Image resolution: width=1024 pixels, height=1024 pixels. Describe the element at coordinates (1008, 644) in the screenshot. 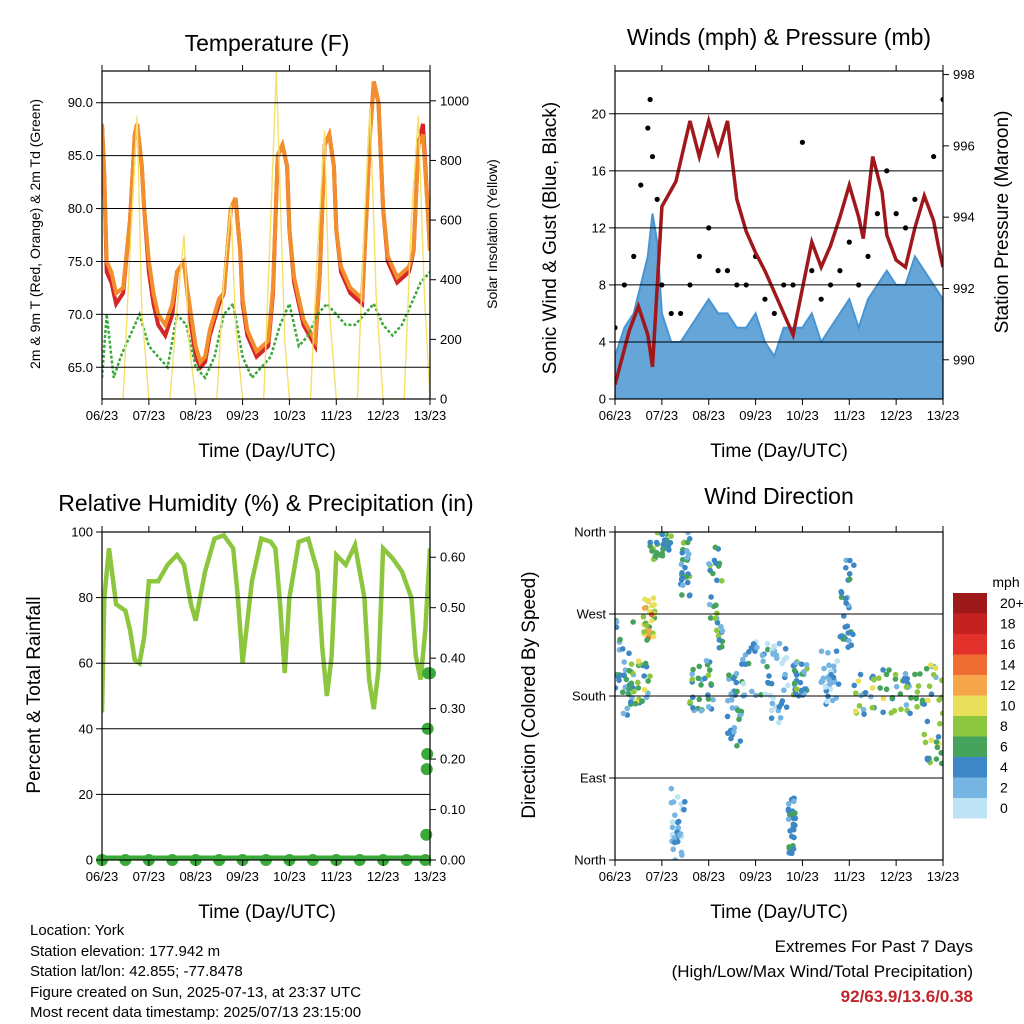

I see `legend-label: 16` at that location.